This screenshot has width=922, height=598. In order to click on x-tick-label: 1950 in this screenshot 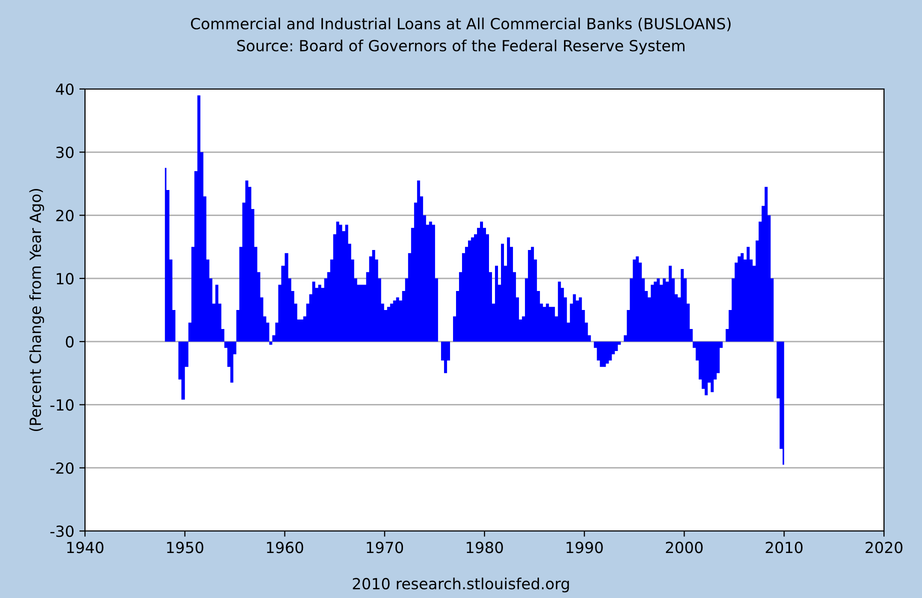, I will do `click(185, 548)`.